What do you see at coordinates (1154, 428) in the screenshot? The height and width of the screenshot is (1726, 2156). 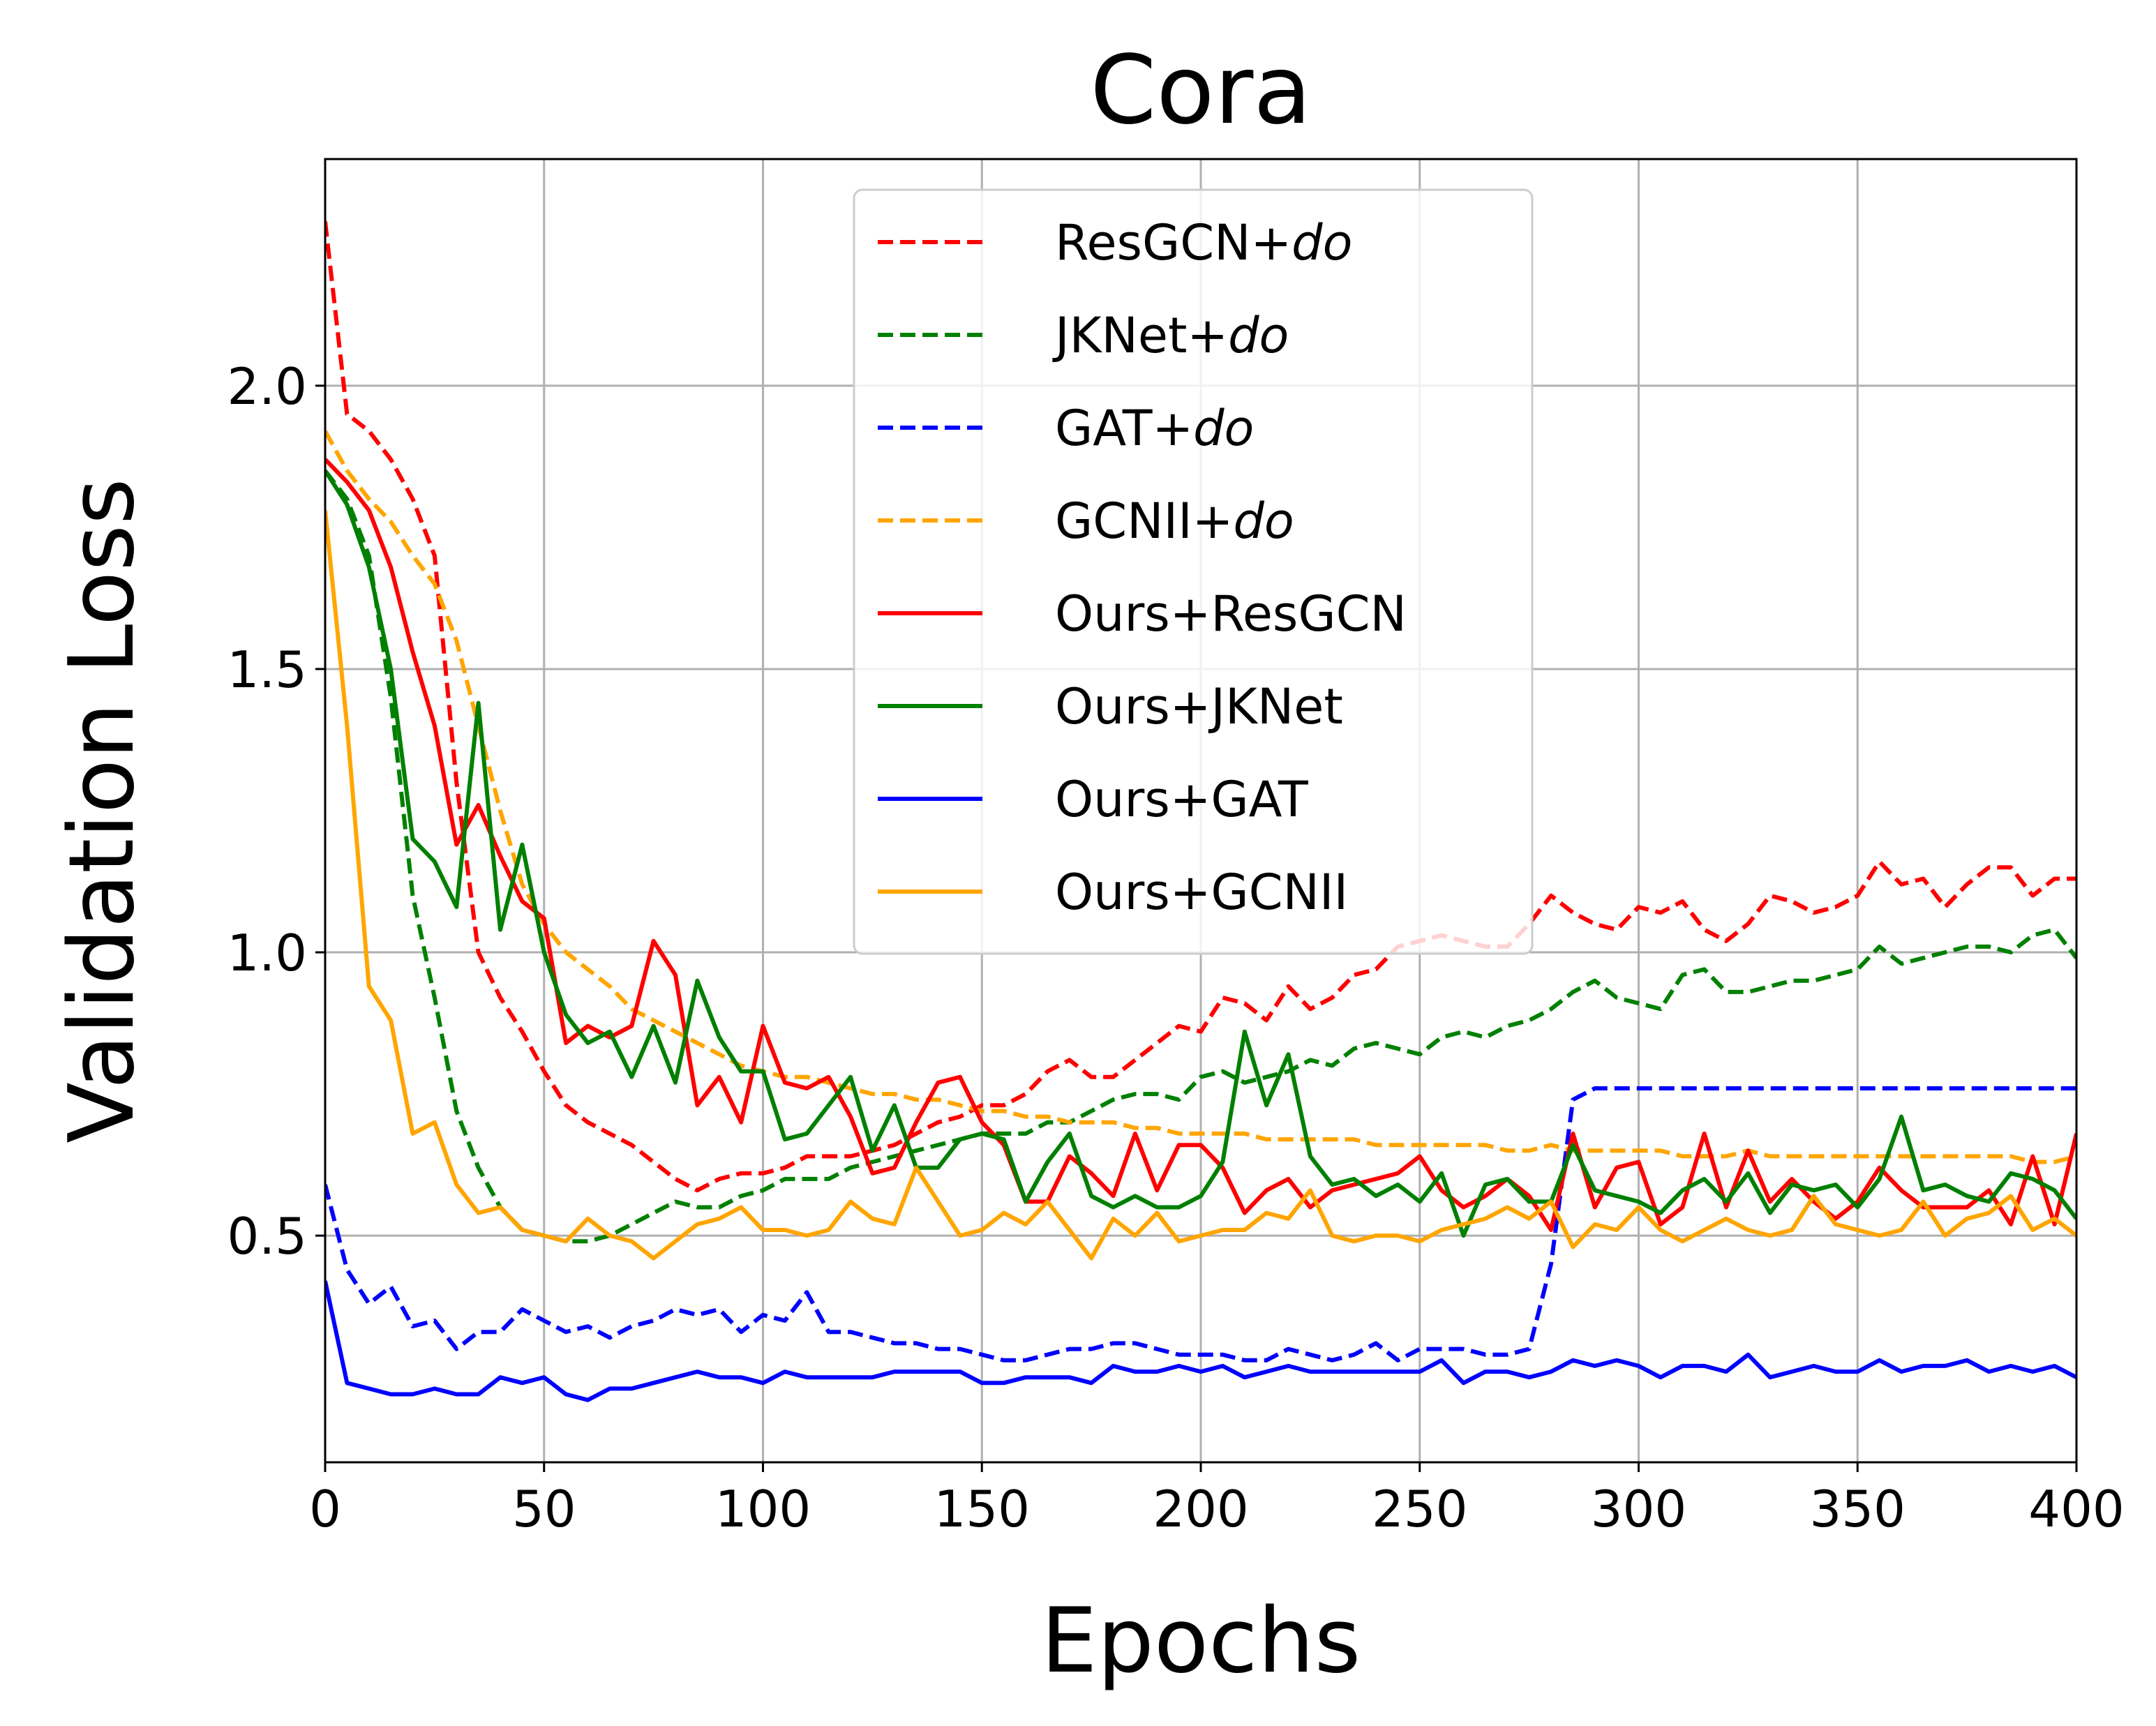 I see `legend-label: GAT+do` at bounding box center [1154, 428].